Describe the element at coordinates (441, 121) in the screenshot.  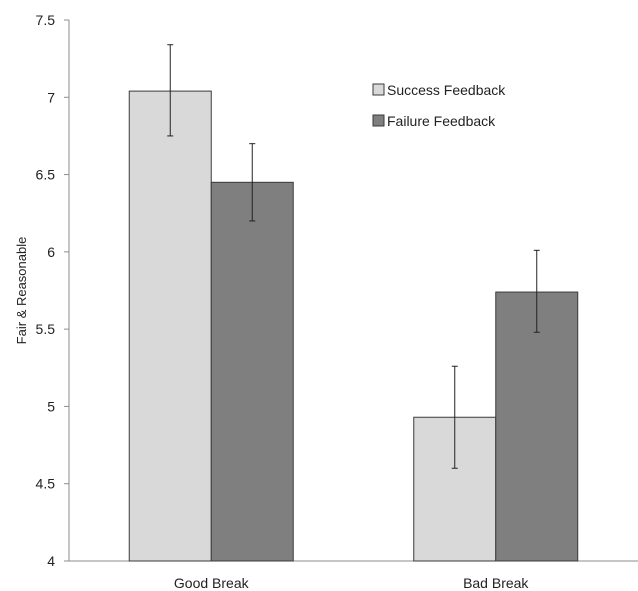
I see `legend-label: Failure Feedback` at that location.